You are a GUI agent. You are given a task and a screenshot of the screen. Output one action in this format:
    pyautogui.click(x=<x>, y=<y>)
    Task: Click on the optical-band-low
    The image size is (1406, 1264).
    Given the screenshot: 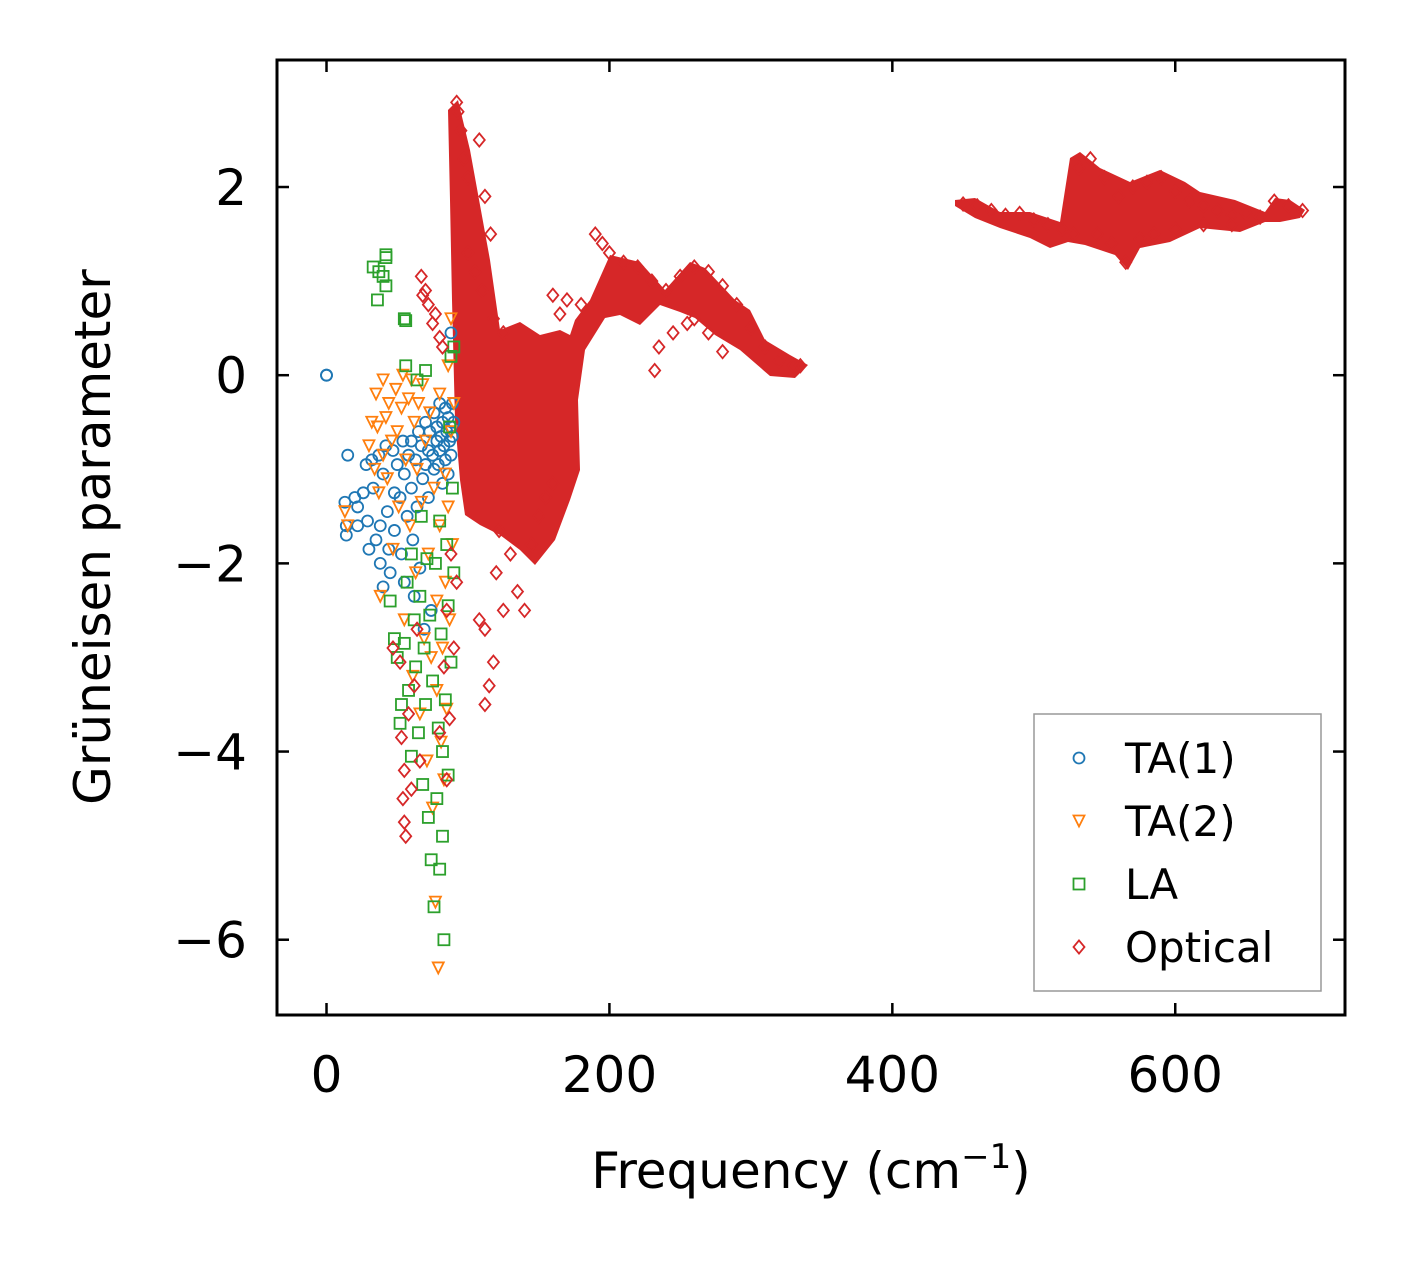 What is the action you would take?
    pyautogui.click(x=628, y=332)
    